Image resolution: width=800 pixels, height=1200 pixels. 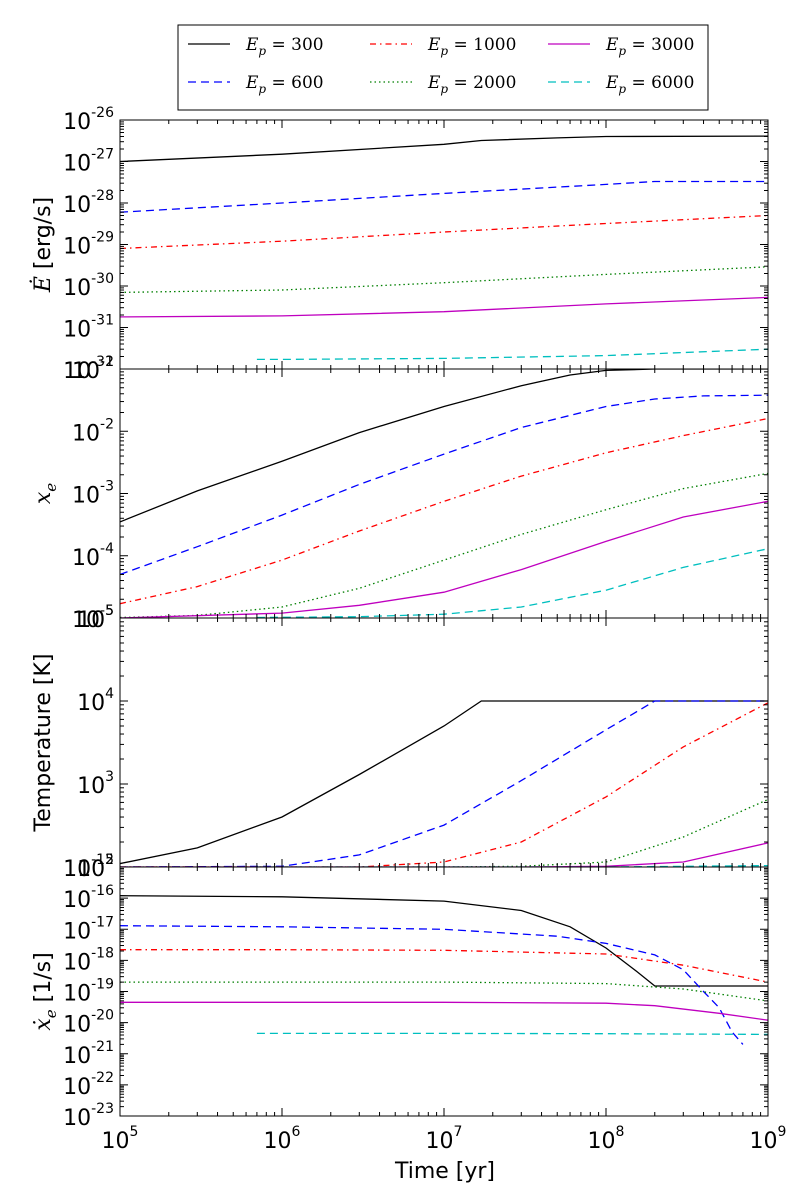 I want to click on y-axis-label: Temperature [K], so click(x=43, y=743).